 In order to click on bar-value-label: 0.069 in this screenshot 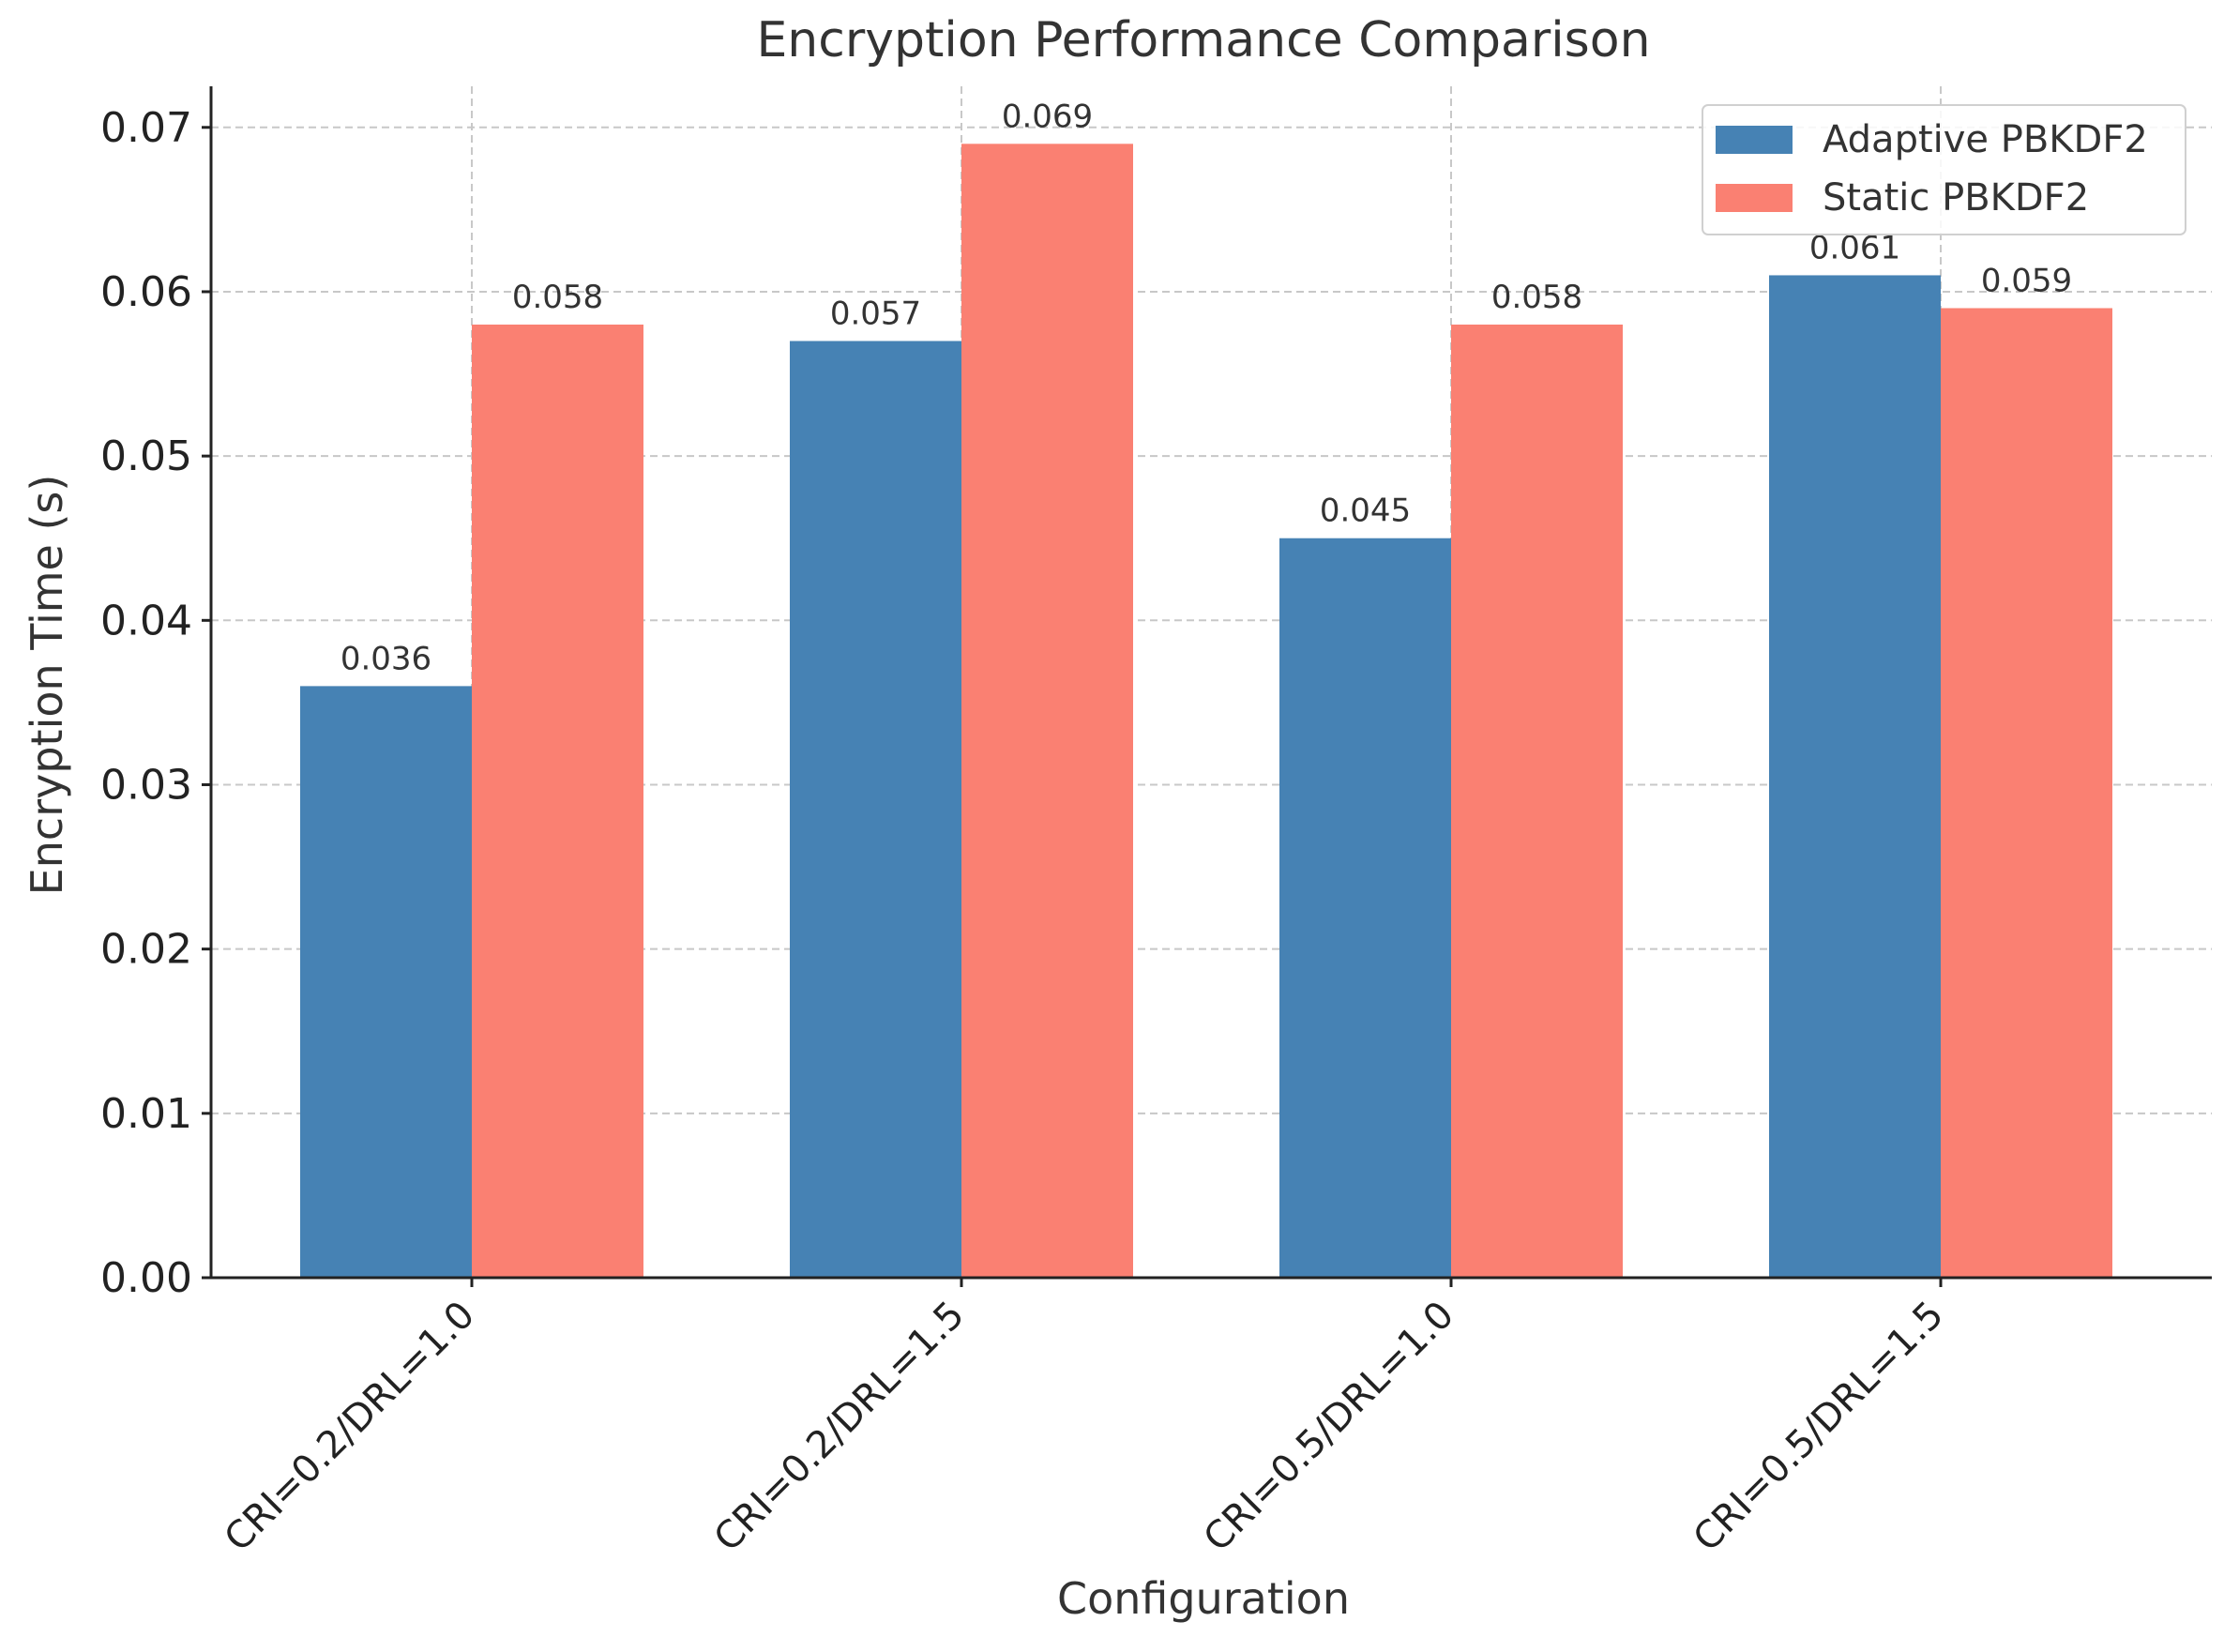, I will do `click(1047, 116)`.